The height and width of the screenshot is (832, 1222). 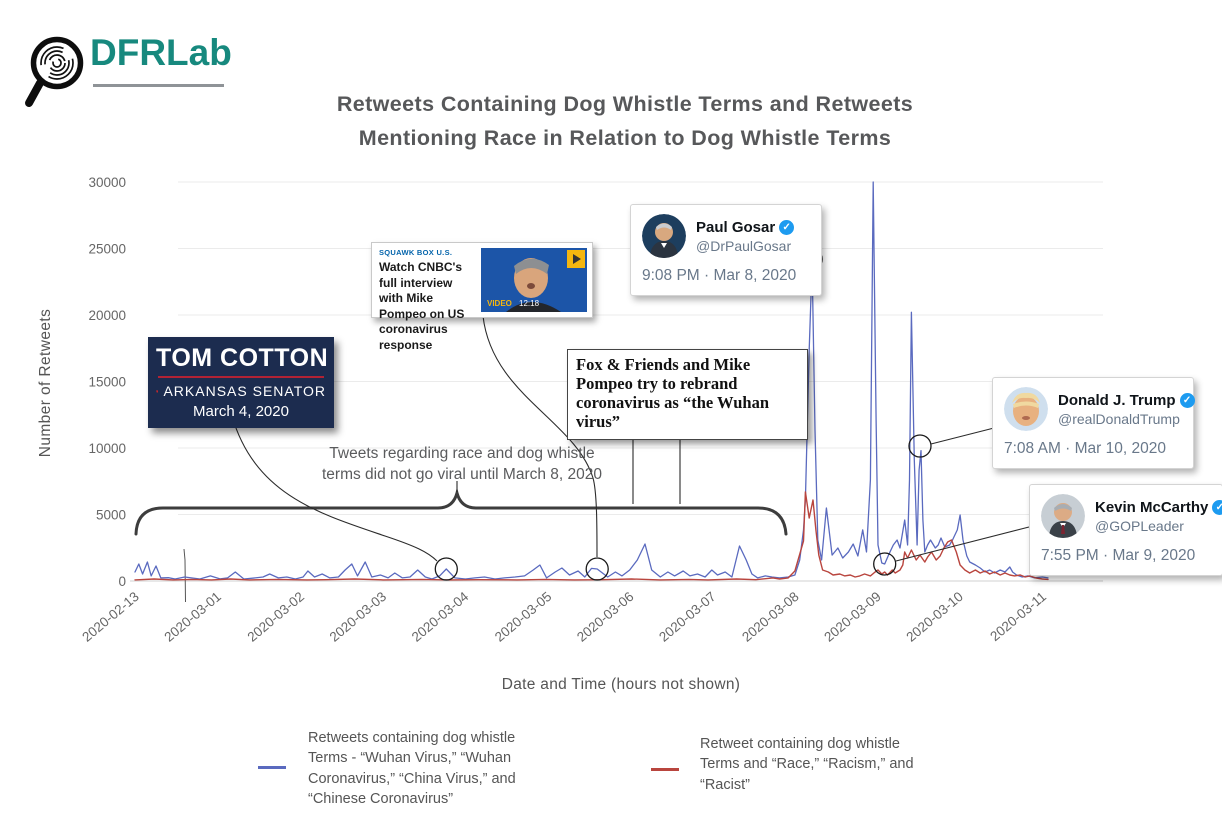 What do you see at coordinates (920, 446) in the screenshot?
I see `trump-point` at bounding box center [920, 446].